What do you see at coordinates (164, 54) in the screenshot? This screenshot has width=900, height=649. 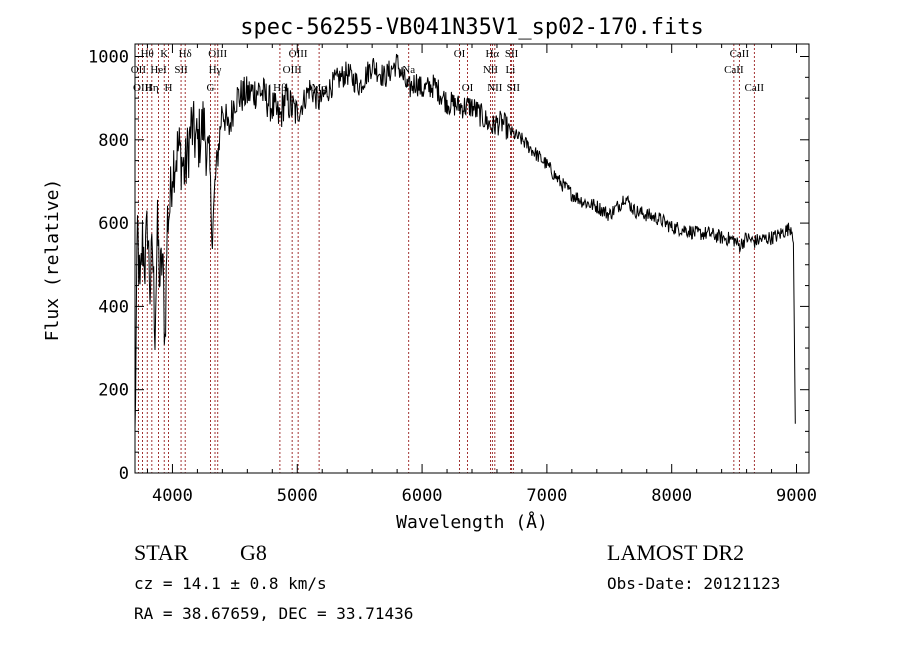 I see `line-label-K: K` at bounding box center [164, 54].